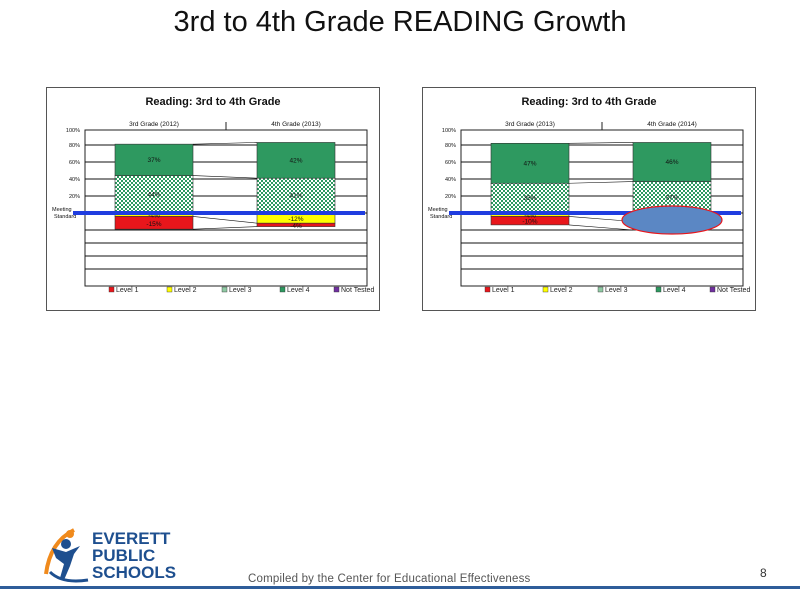  I want to click on category-label: 4th Grade (2013), so click(296, 124).